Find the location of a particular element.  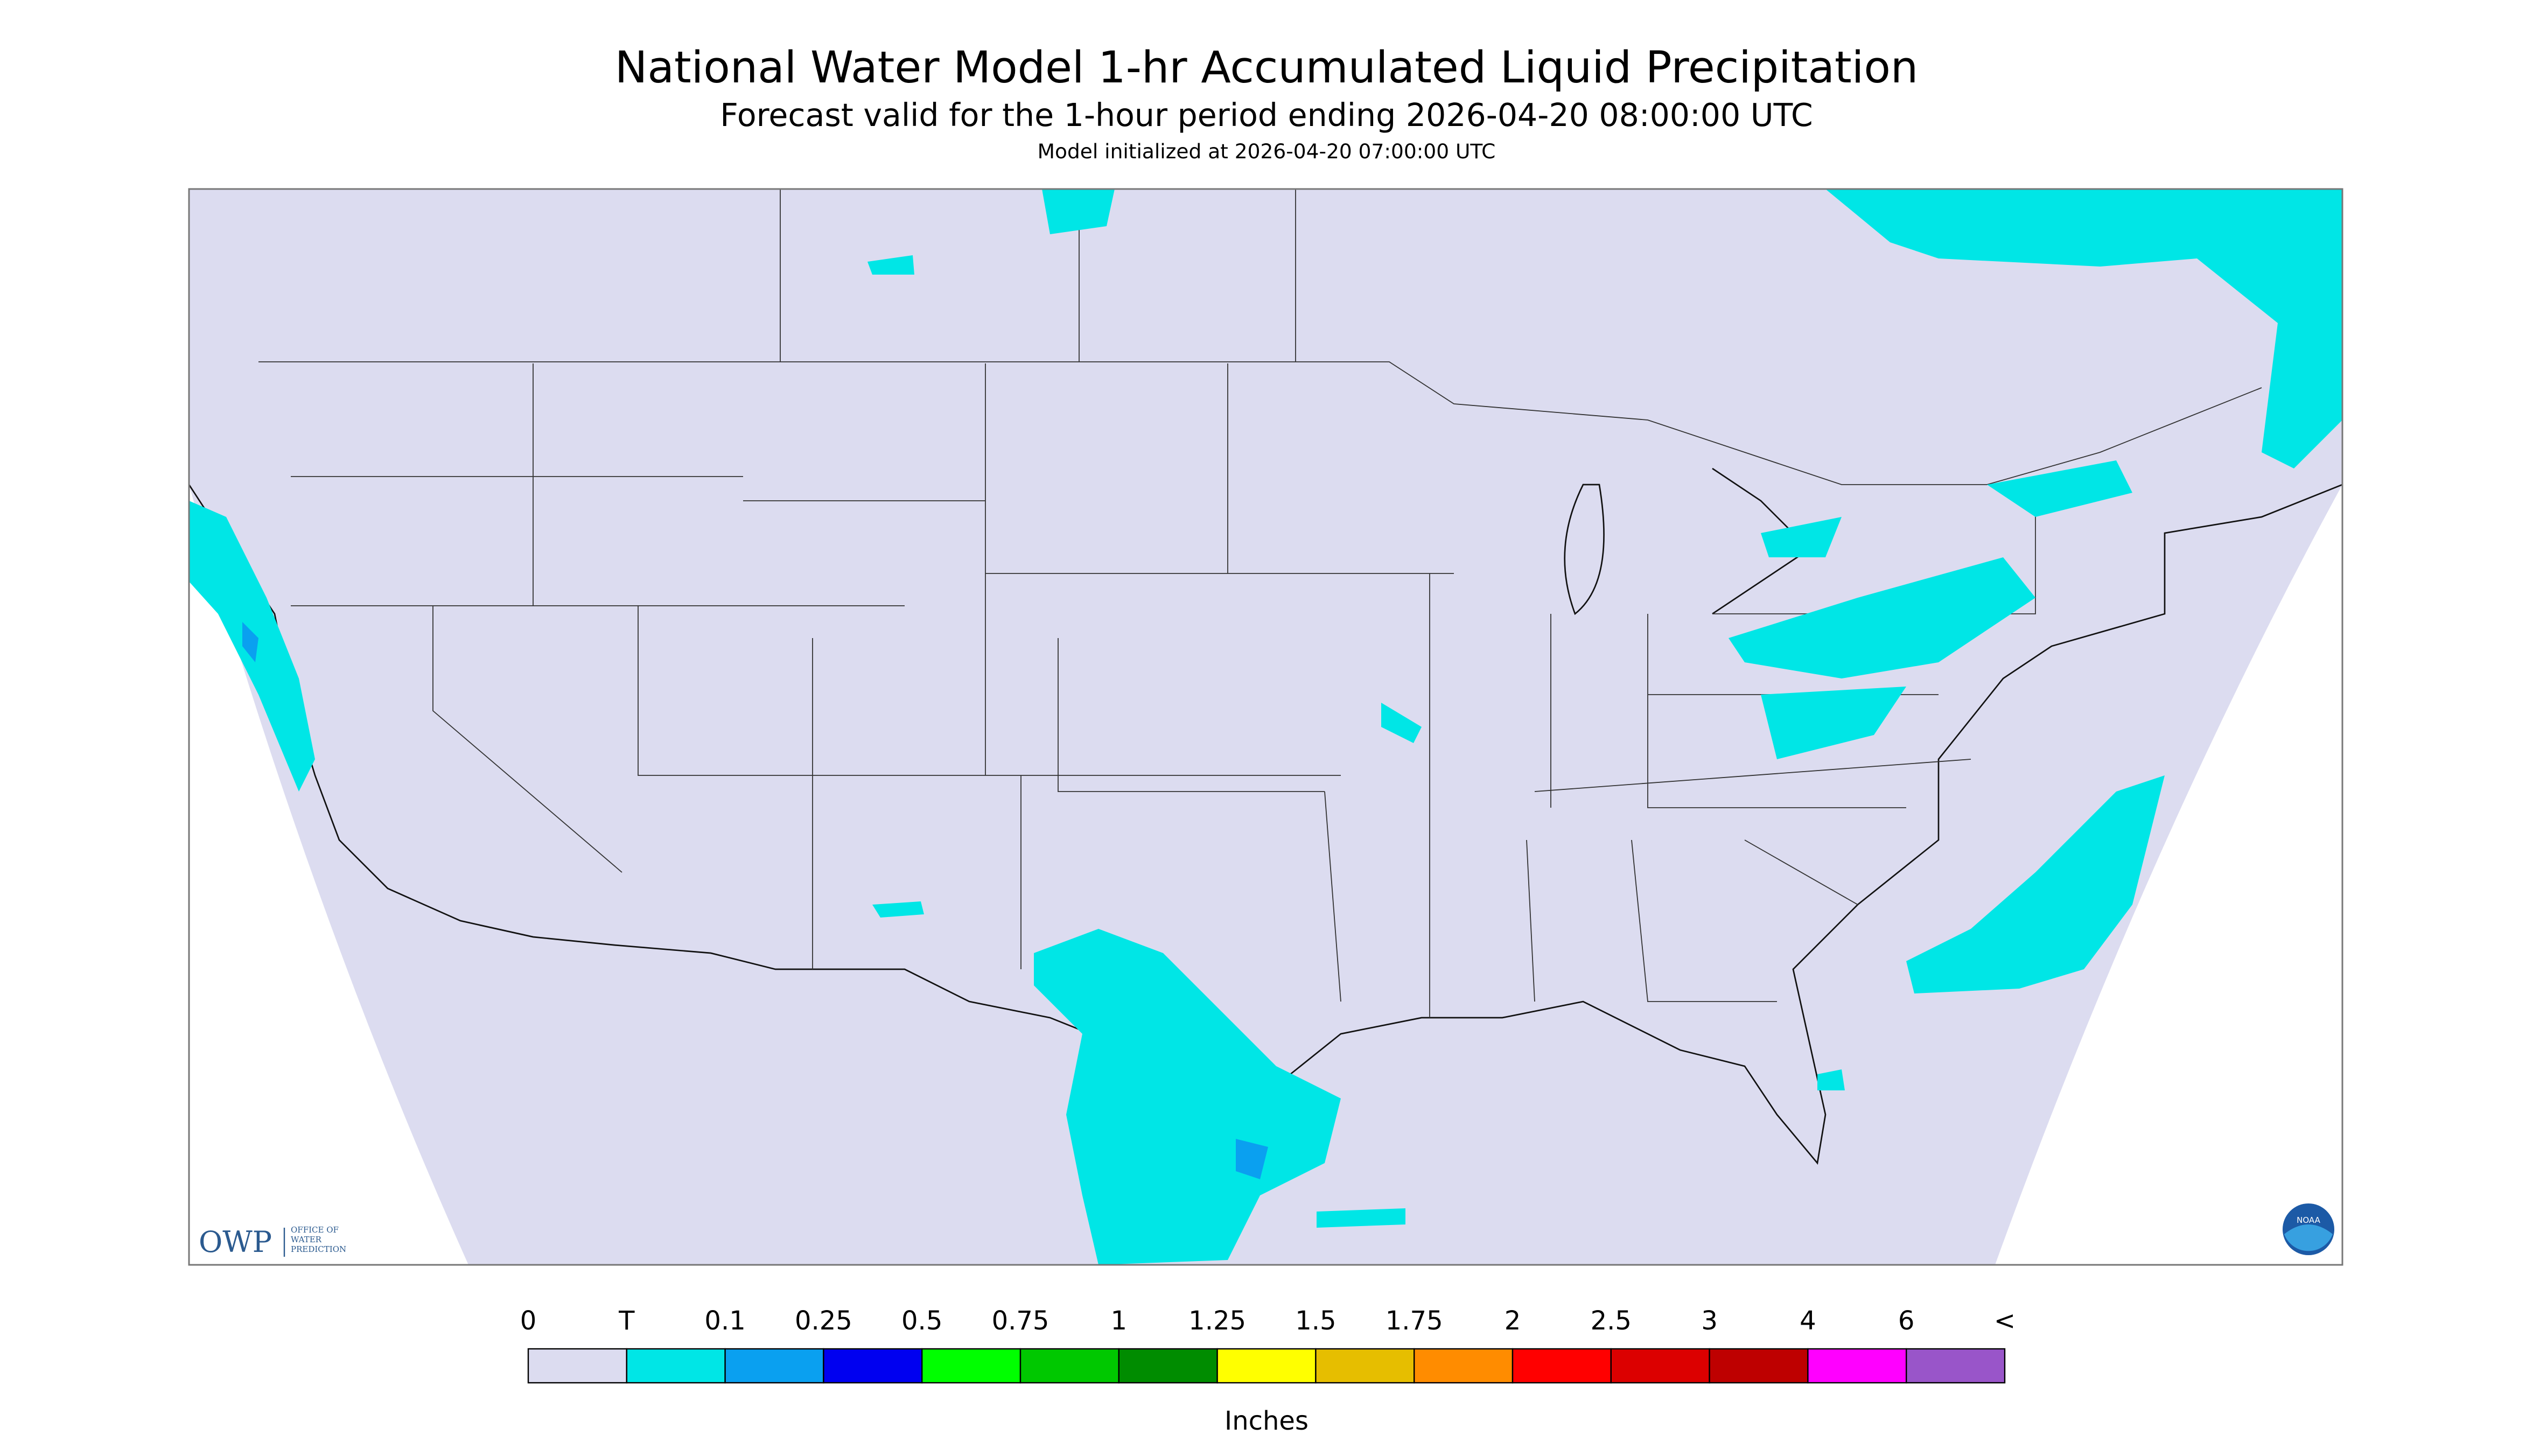

precip-texas-core is located at coordinates (1252, 1159).